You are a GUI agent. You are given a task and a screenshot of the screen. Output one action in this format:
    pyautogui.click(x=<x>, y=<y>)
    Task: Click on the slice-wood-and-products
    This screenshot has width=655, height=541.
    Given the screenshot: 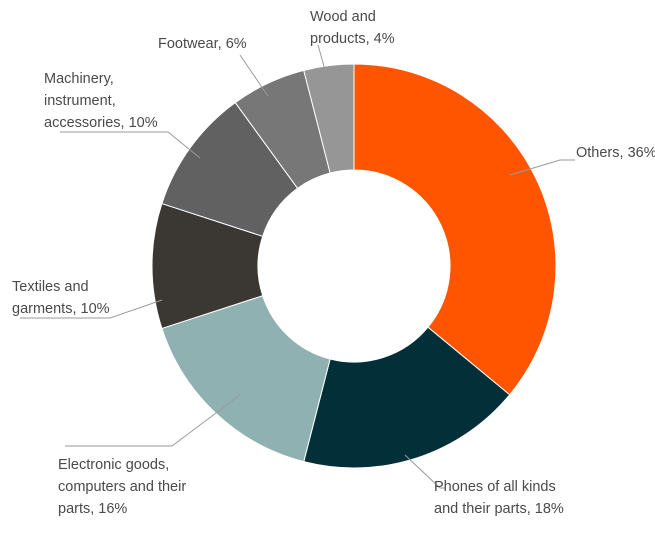 What is the action you would take?
    pyautogui.click(x=329, y=118)
    